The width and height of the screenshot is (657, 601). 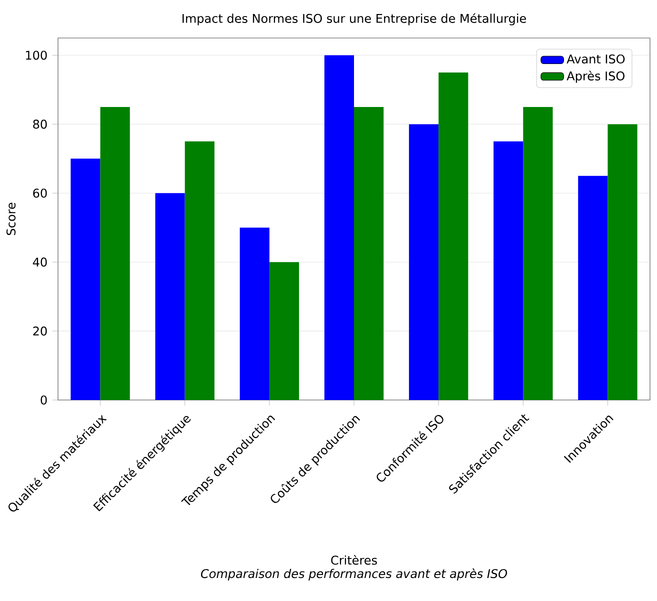 I want to click on legend-label: Avant ISO, so click(x=595, y=59).